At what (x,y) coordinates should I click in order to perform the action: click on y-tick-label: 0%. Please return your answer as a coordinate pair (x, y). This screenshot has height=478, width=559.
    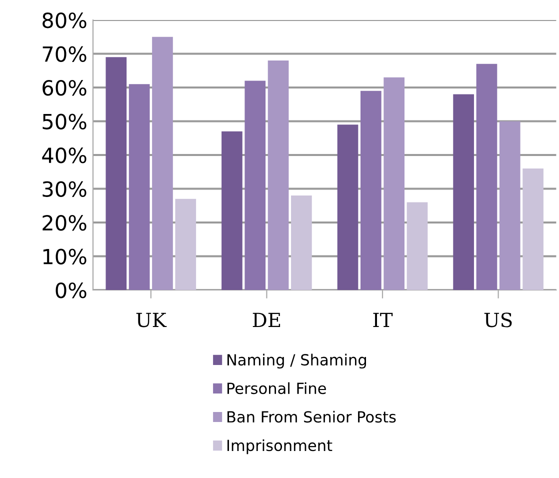
    Looking at the image, I should click on (71, 290).